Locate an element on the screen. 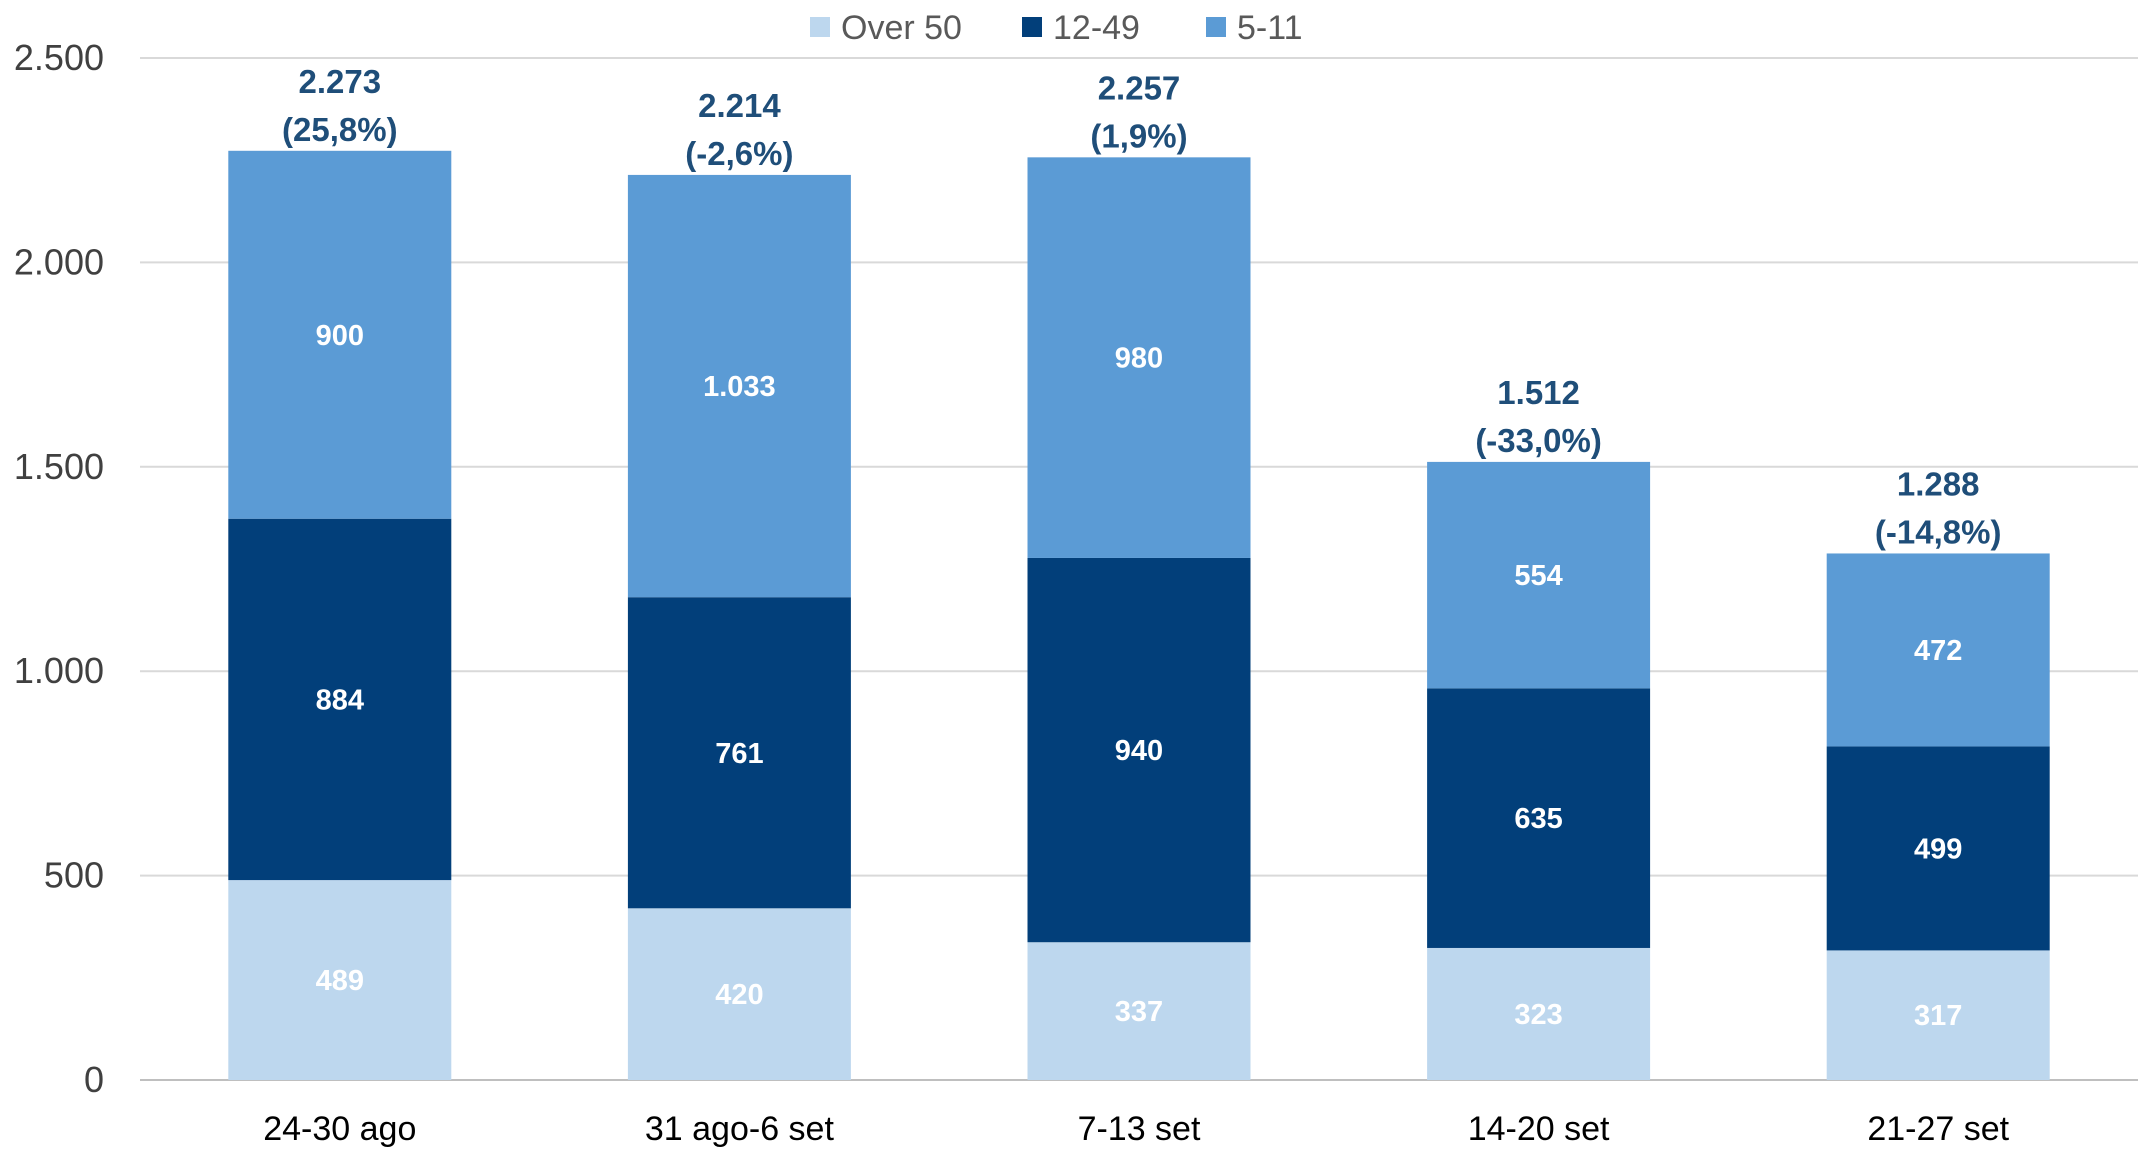  segment-label: 884 is located at coordinates (340, 700).